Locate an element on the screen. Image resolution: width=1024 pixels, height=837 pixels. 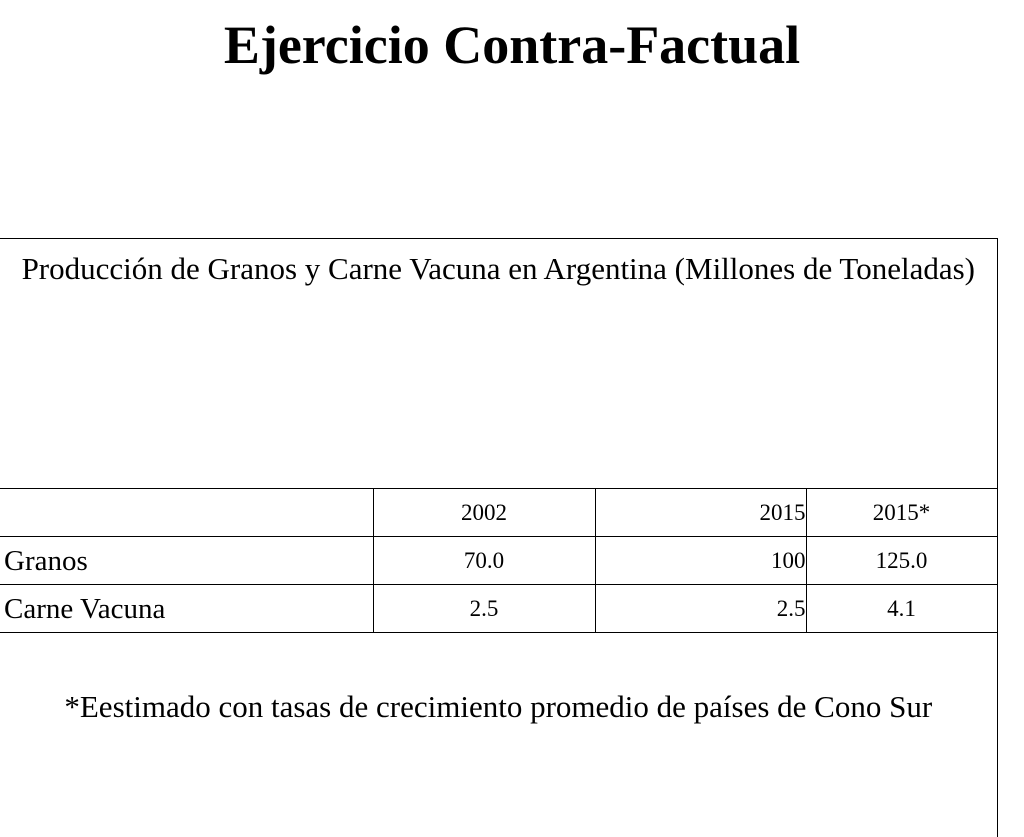
cell-granos-2002: 70.0 is located at coordinates (484, 561).